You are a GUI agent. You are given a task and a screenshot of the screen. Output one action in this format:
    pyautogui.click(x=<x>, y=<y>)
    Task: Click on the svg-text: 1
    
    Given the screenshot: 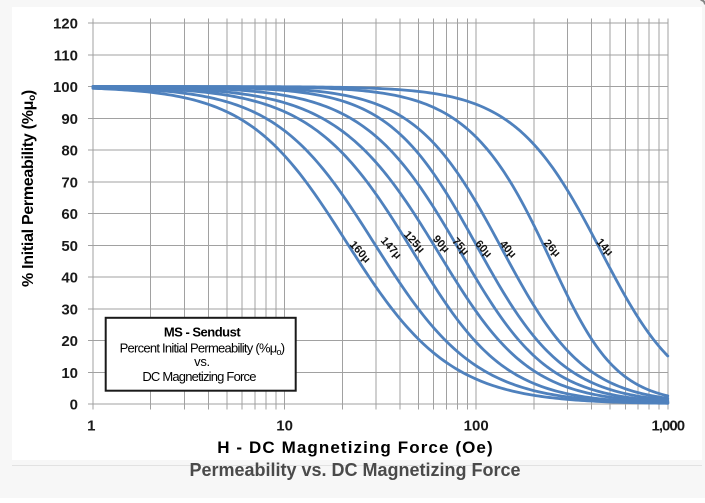 What is the action you would take?
    pyautogui.click(x=91, y=426)
    